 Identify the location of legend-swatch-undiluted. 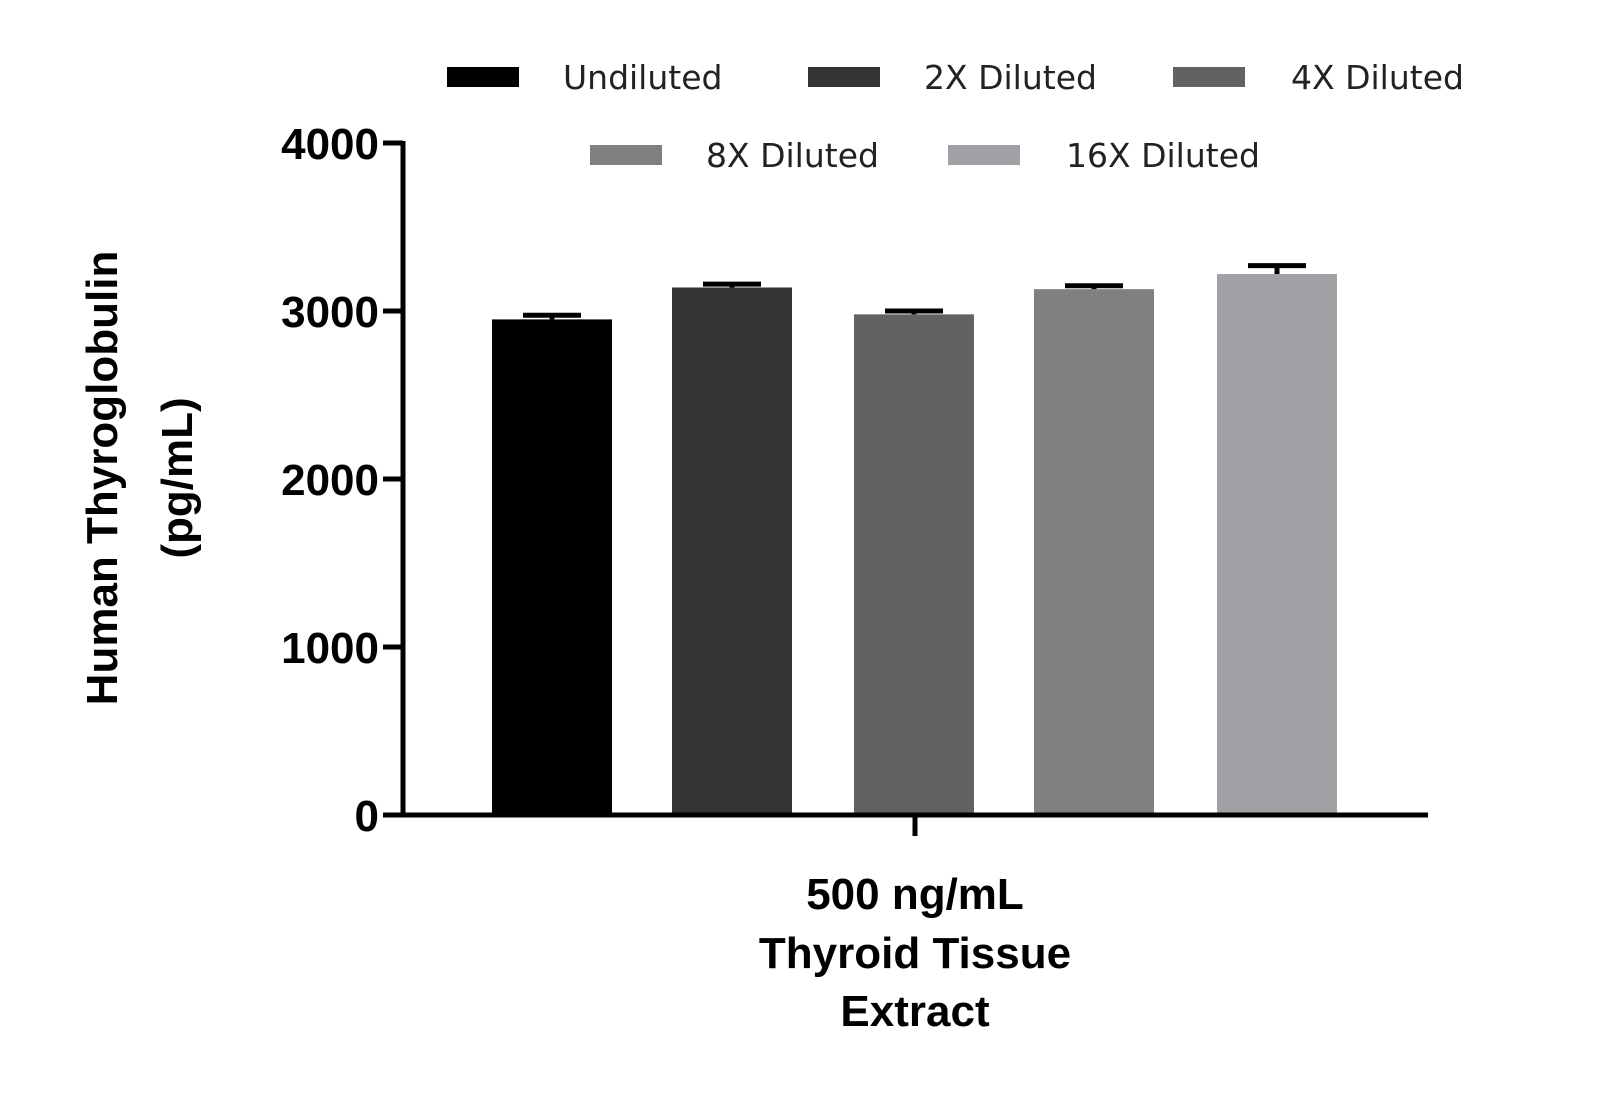
(483, 77).